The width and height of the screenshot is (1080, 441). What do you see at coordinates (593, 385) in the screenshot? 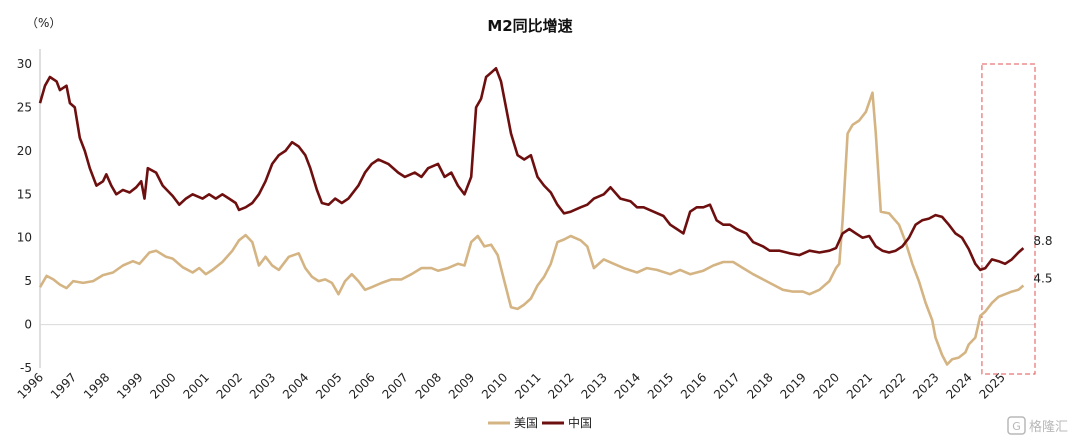
I see `x-tick-label: 2013` at bounding box center [593, 385].